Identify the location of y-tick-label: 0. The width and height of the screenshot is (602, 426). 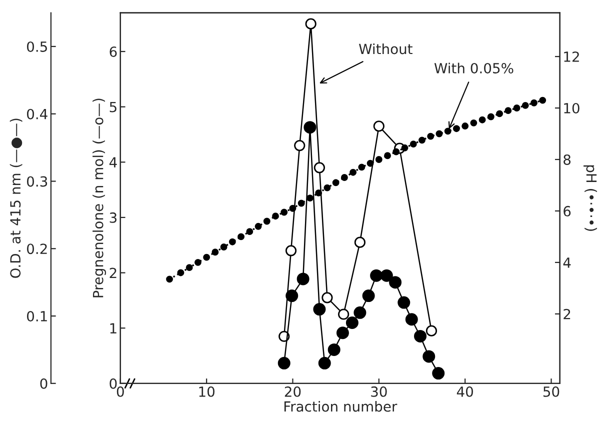
(113, 383).